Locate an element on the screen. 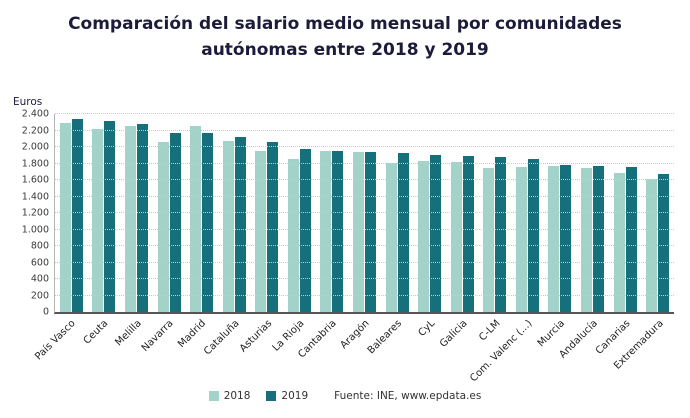  x-label-slot: Ceuta is located at coordinates (101, 349).